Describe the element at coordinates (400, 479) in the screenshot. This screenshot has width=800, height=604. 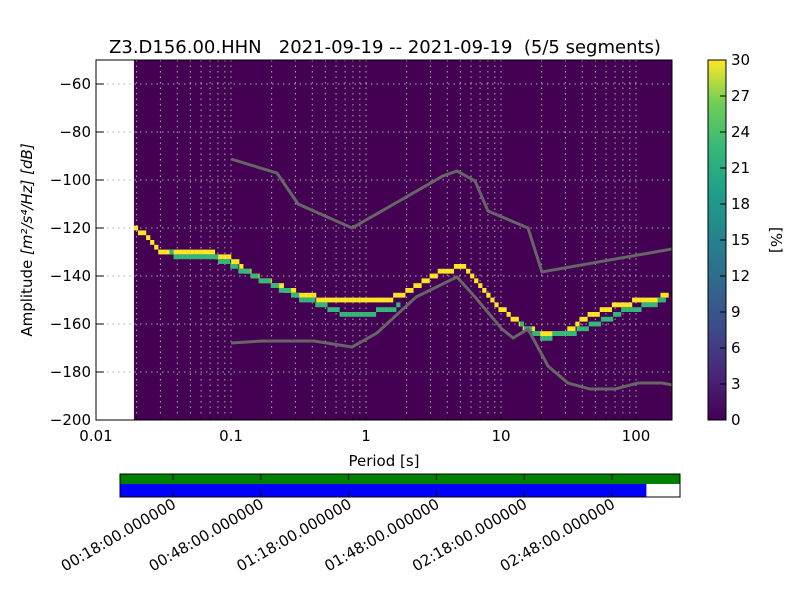
I see `data-coverage-bar` at that location.